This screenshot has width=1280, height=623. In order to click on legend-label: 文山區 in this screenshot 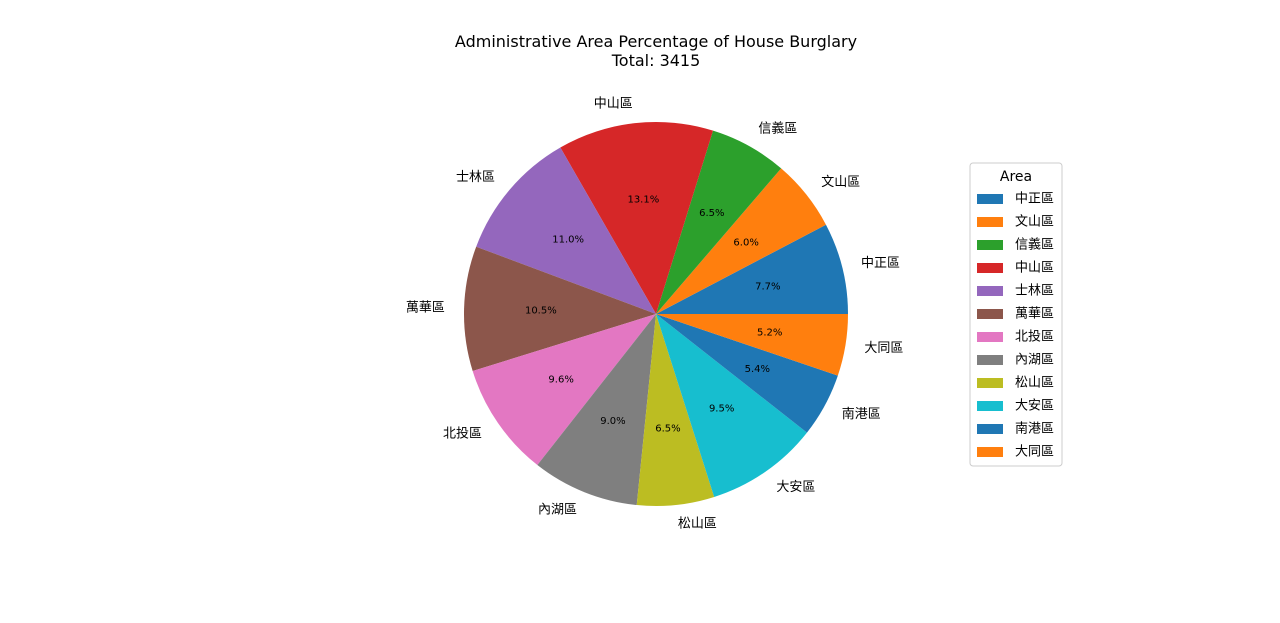, I will do `click(1034, 222)`.